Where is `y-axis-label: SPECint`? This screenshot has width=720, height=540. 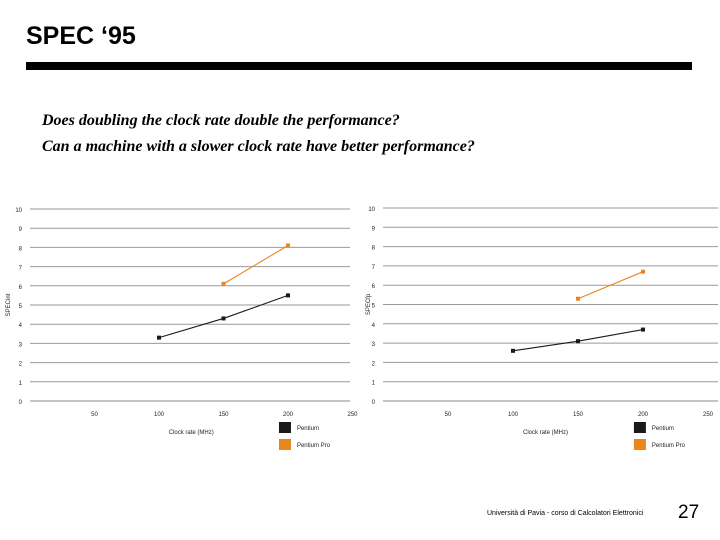
y-axis-label: SPECint is located at coordinates (9, 304).